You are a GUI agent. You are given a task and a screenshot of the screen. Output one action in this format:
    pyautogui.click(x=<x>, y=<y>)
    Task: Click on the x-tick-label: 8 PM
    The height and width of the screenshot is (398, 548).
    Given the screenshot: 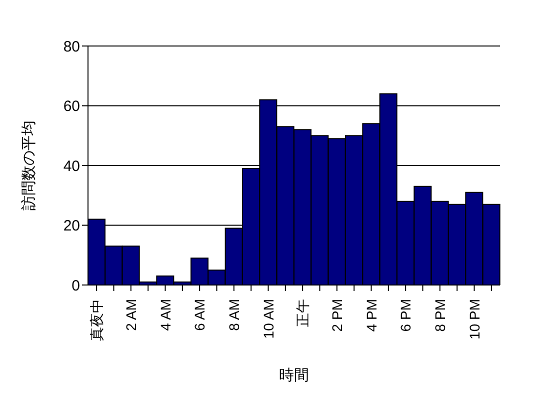 What is the action you would take?
    pyautogui.click(x=440, y=315)
    